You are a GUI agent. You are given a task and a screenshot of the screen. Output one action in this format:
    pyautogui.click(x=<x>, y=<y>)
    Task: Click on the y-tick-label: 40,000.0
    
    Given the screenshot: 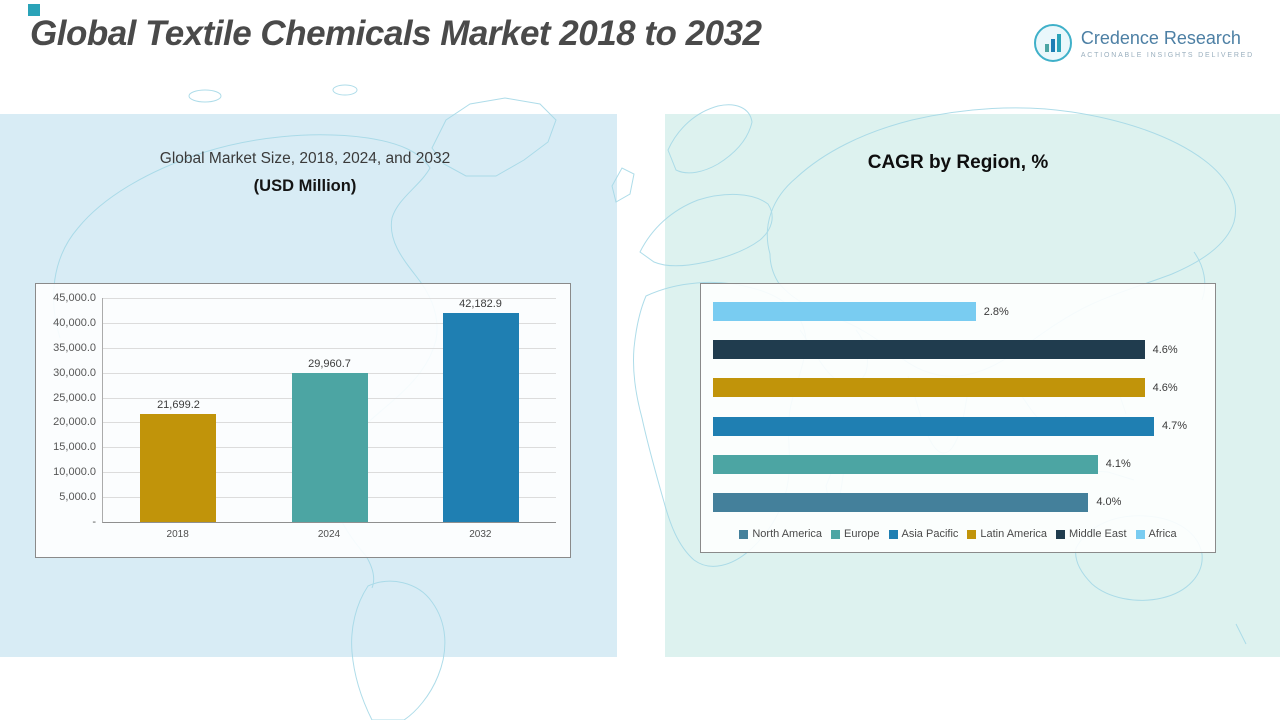 What is the action you would take?
    pyautogui.click(x=74, y=322)
    